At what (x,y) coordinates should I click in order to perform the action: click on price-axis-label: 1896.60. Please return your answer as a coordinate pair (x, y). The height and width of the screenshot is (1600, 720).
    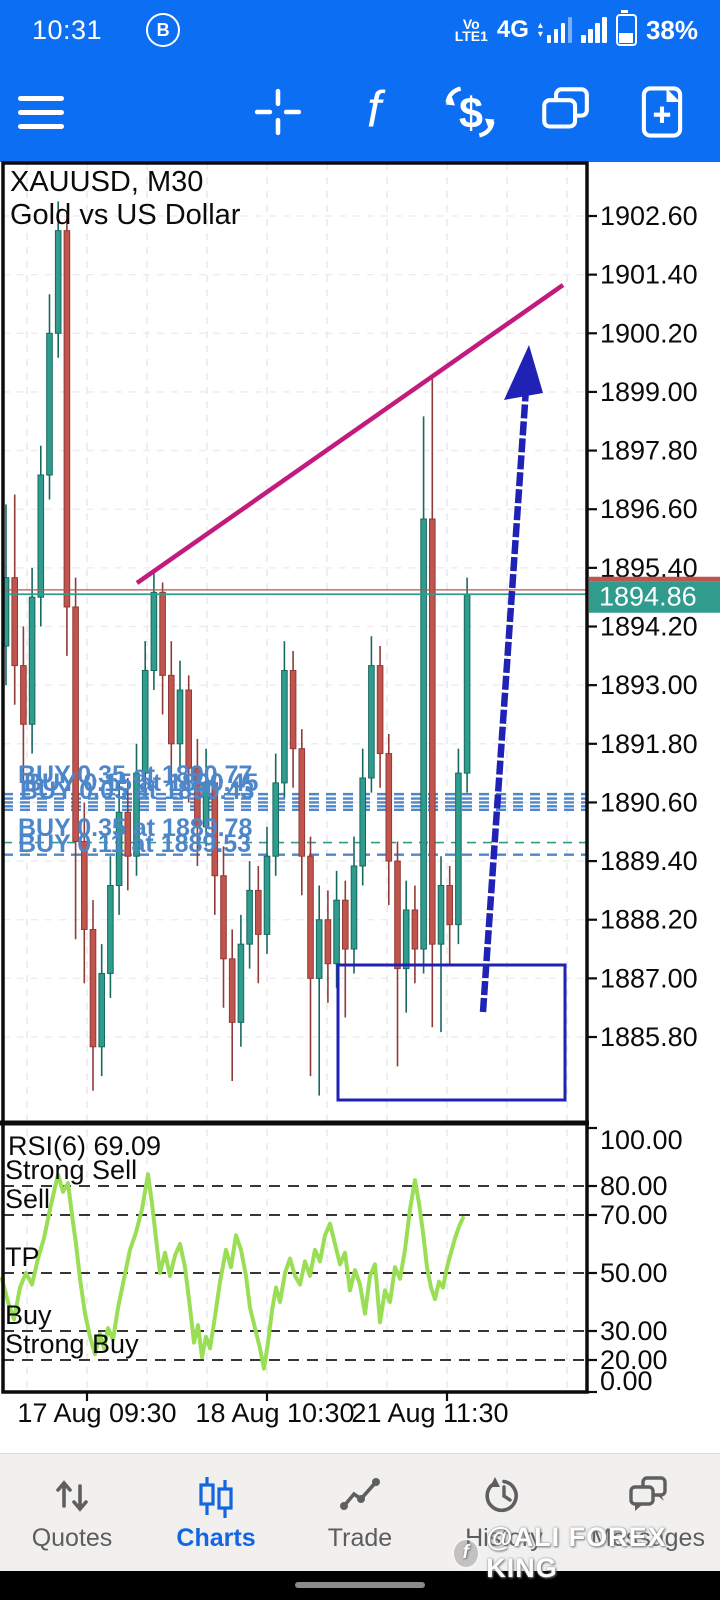
    Looking at the image, I should click on (649, 509).